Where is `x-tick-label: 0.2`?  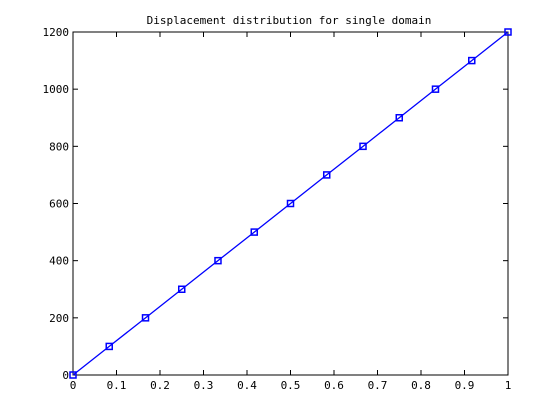 x-tick-label: 0.2 is located at coordinates (160, 385).